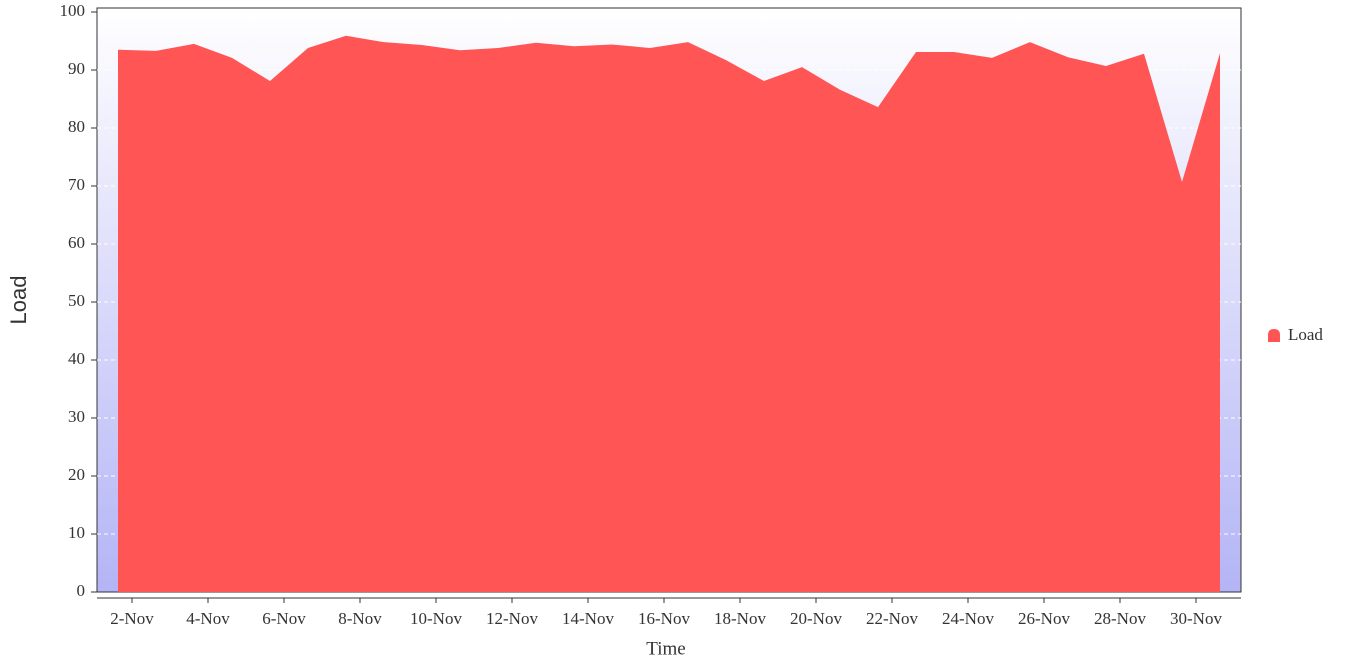 This screenshot has height=665, width=1349. Describe the element at coordinates (588, 618) in the screenshot. I see `x-tick-label: 14-Nov` at that location.